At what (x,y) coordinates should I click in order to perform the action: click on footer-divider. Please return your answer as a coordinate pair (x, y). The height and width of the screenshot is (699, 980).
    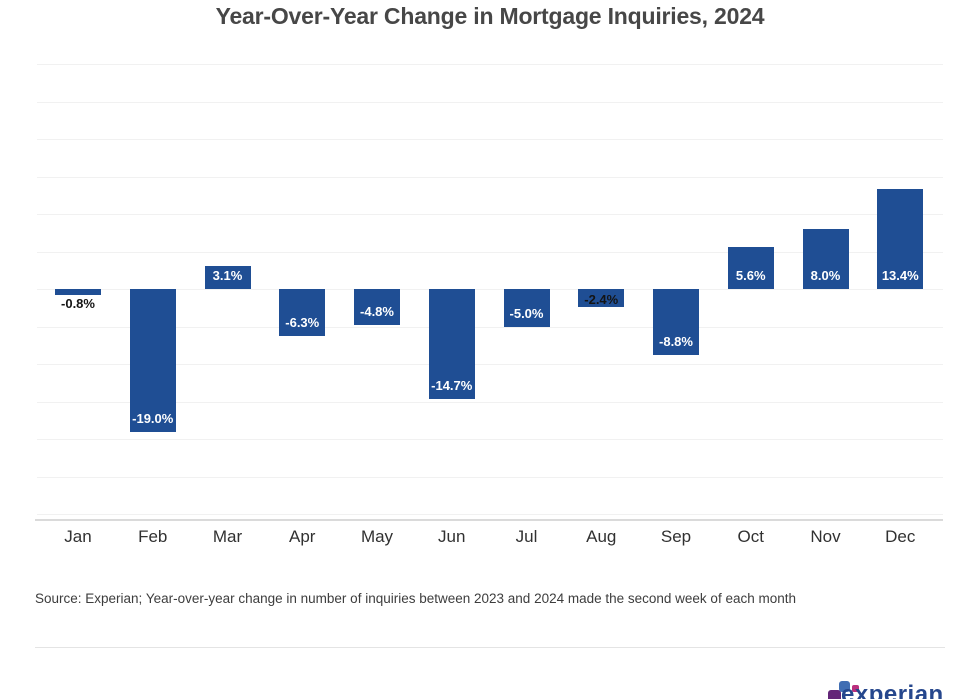
    Looking at the image, I should click on (490, 647).